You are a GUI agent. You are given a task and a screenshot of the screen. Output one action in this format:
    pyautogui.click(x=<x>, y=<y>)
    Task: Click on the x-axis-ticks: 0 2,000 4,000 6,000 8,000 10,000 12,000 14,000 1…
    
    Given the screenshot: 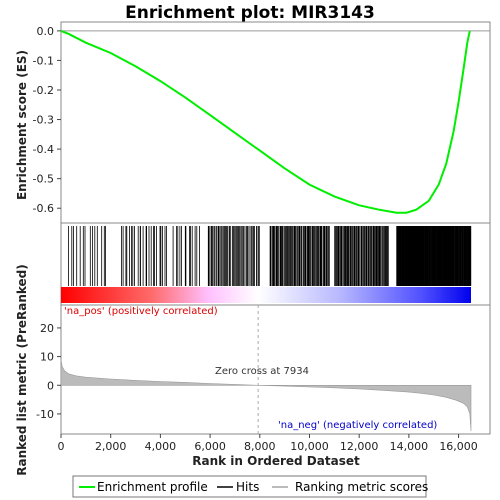 What is the action you would take?
    pyautogui.click(x=268, y=443)
    